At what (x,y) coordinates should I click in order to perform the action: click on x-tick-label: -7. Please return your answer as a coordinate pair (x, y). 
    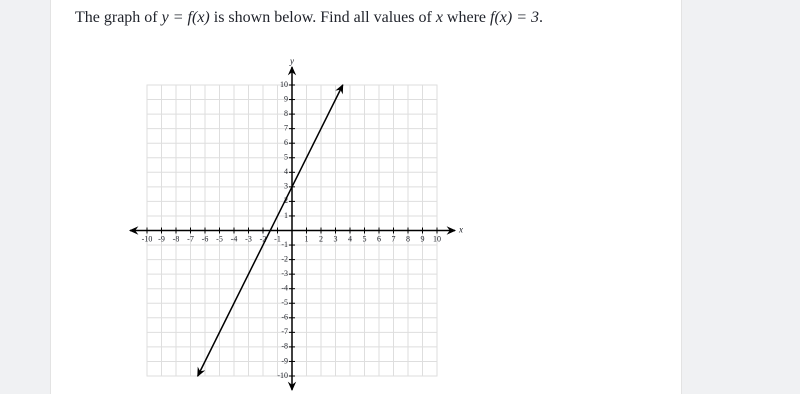
    Looking at the image, I should click on (190, 238).